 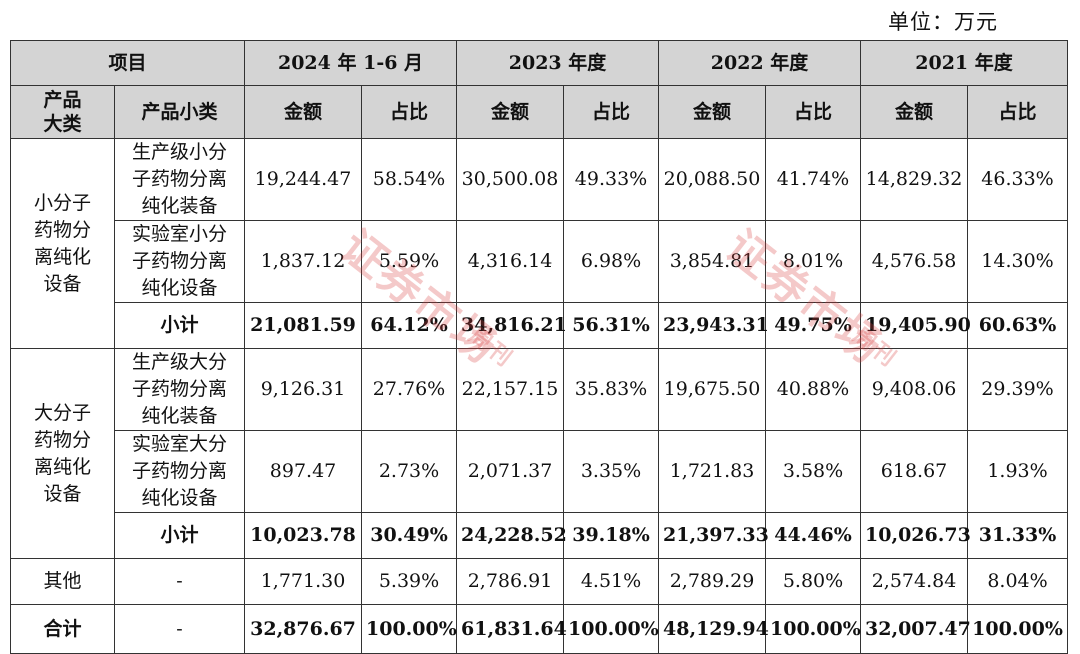 What do you see at coordinates (813, 261) in the screenshot?
I see `ratio-cell: 8.01%` at bounding box center [813, 261].